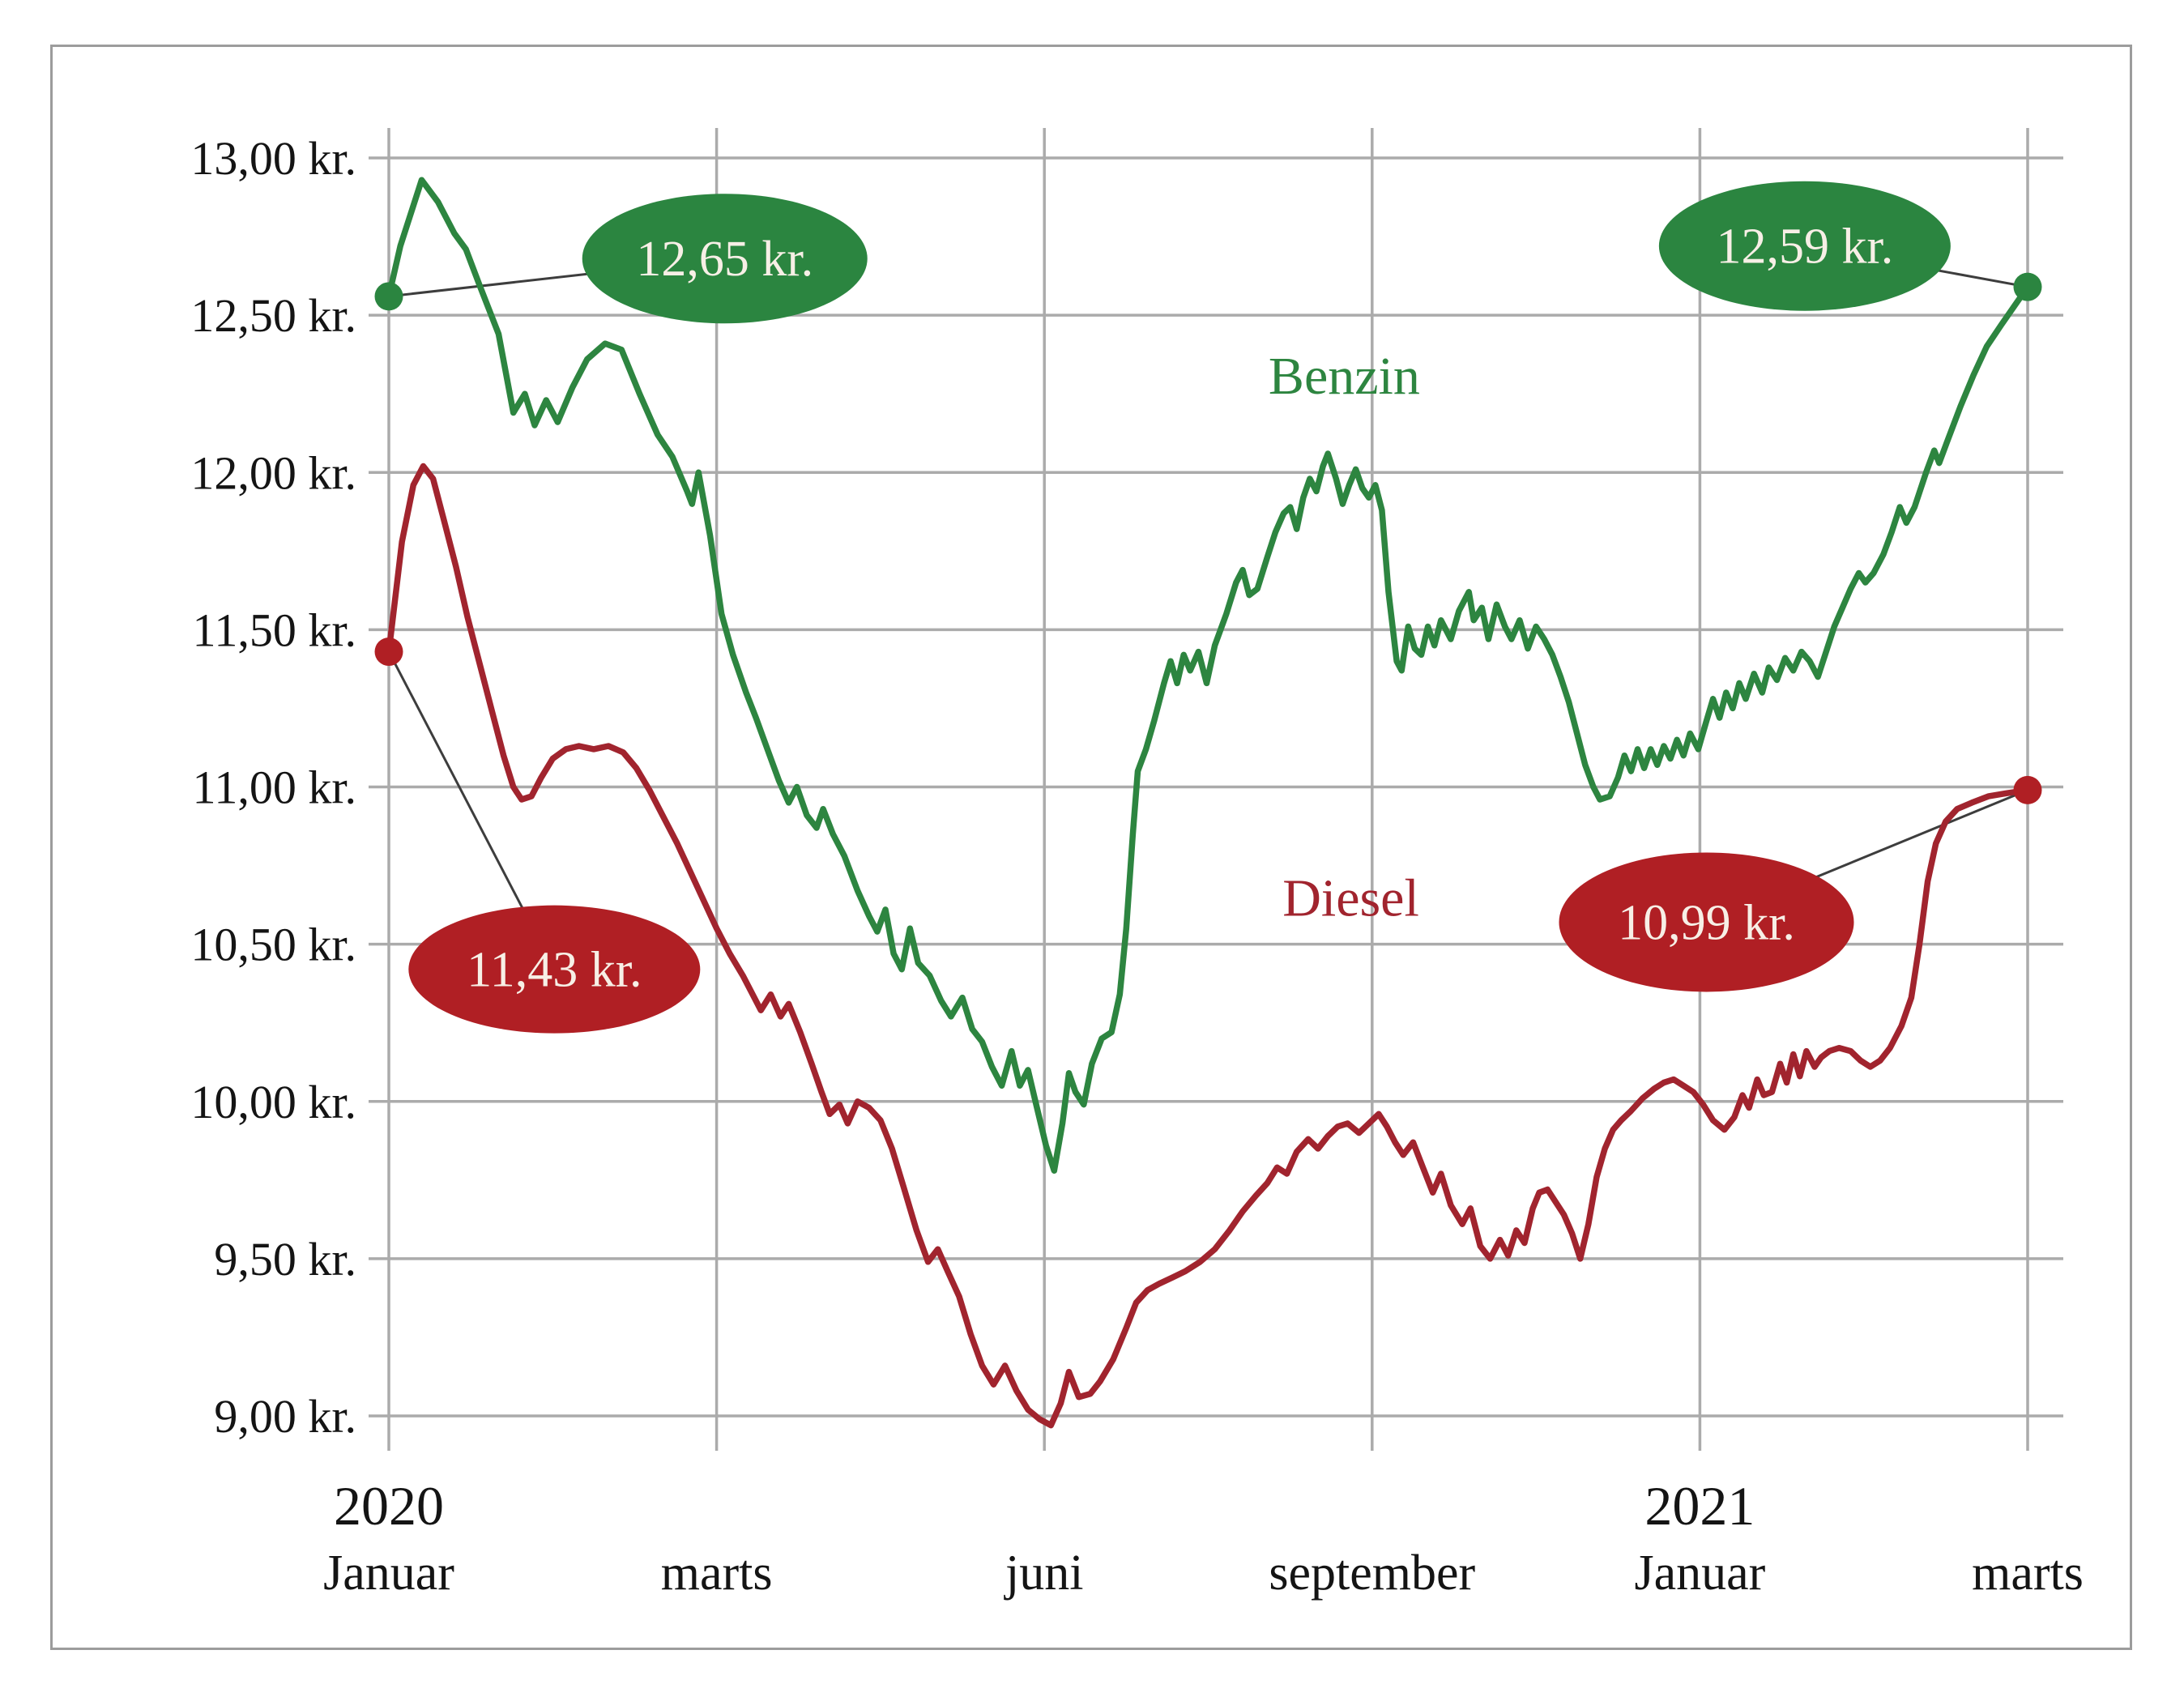 The height and width of the screenshot is (1697, 2184). What do you see at coordinates (1044, 1574) in the screenshot?
I see `x-axis-month-label: juni` at bounding box center [1044, 1574].